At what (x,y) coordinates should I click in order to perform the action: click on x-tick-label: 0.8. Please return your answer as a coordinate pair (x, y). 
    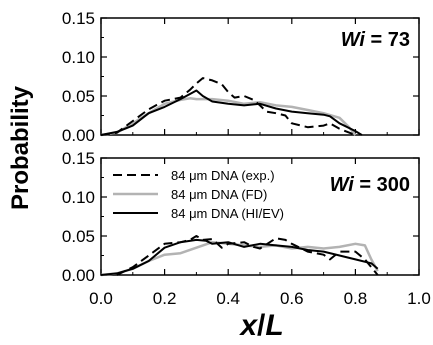
    Looking at the image, I should click on (356, 298).